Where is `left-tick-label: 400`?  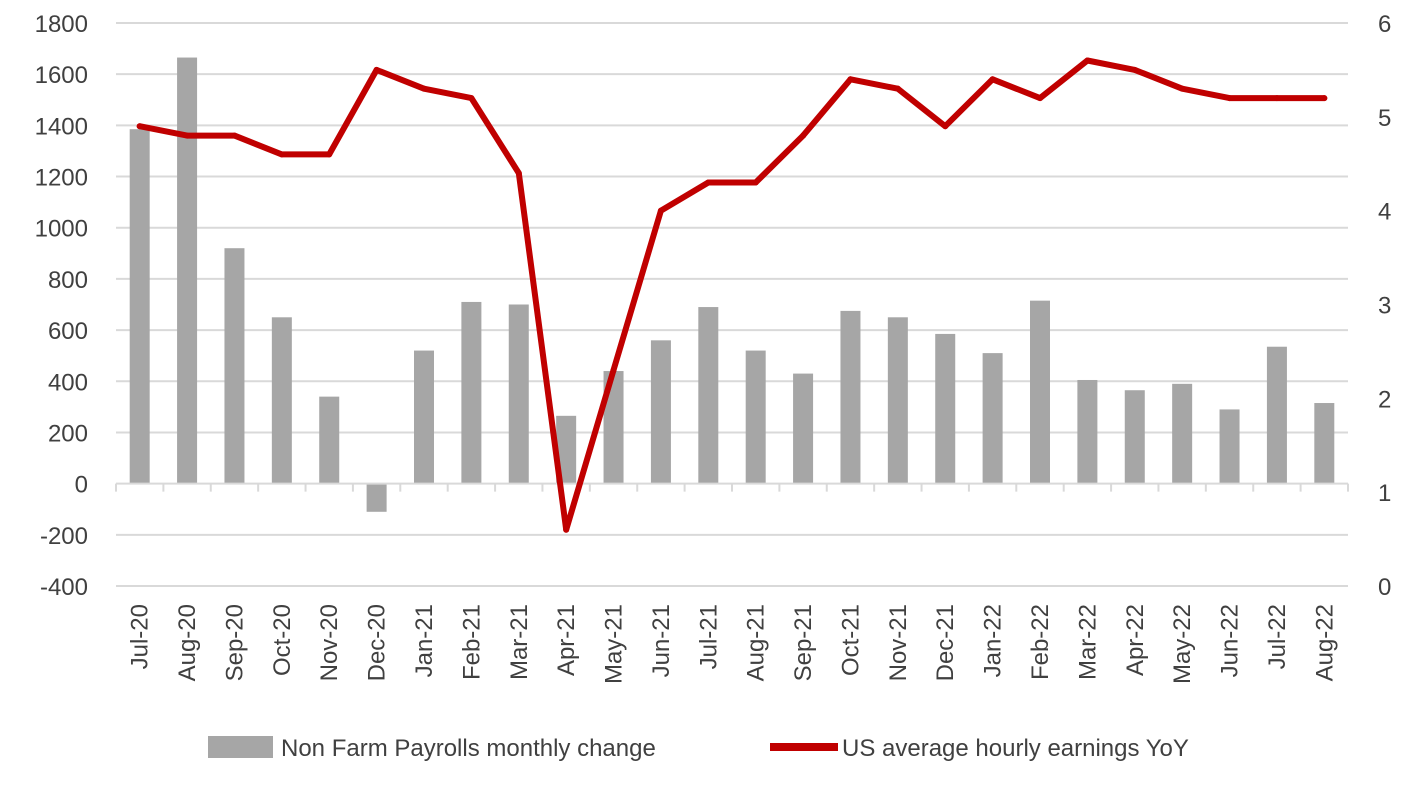
left-tick-label: 400 is located at coordinates (68, 382).